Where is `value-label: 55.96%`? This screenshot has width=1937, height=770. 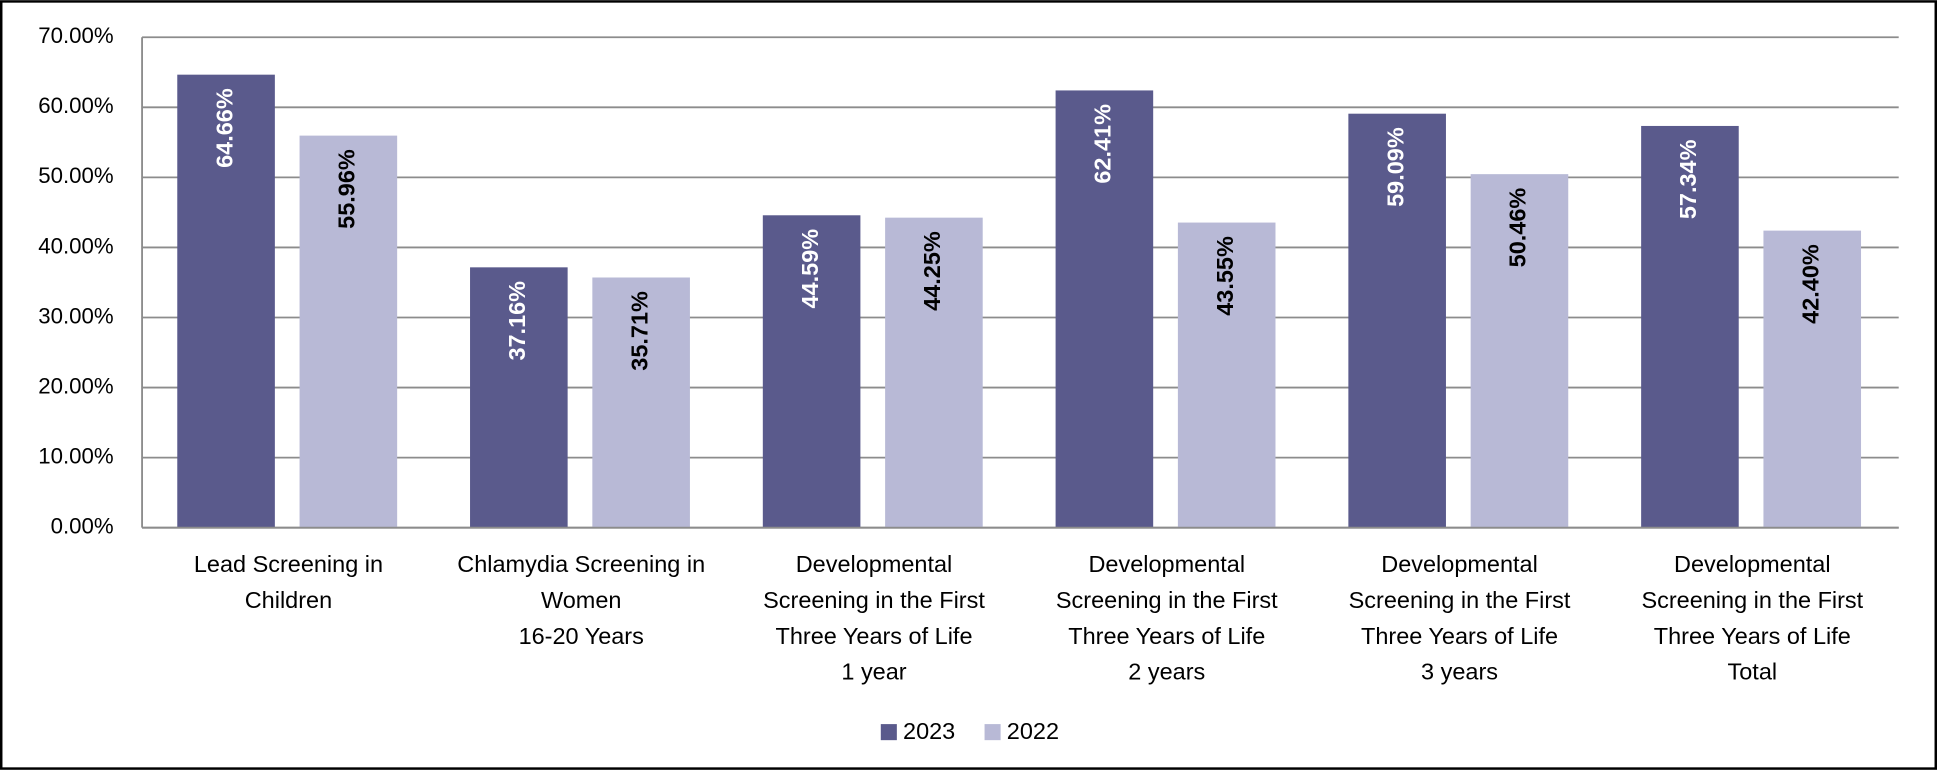
value-label: 55.96% is located at coordinates (347, 189).